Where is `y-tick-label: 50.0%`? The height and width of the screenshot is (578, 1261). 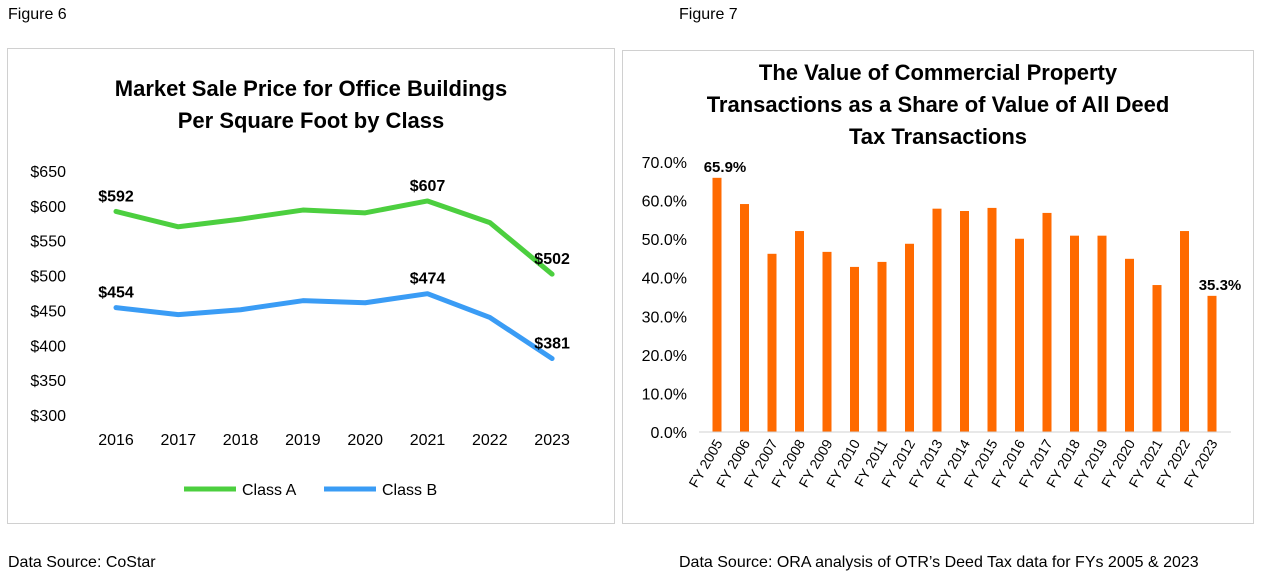
y-tick-label: 50.0% is located at coordinates (664, 240).